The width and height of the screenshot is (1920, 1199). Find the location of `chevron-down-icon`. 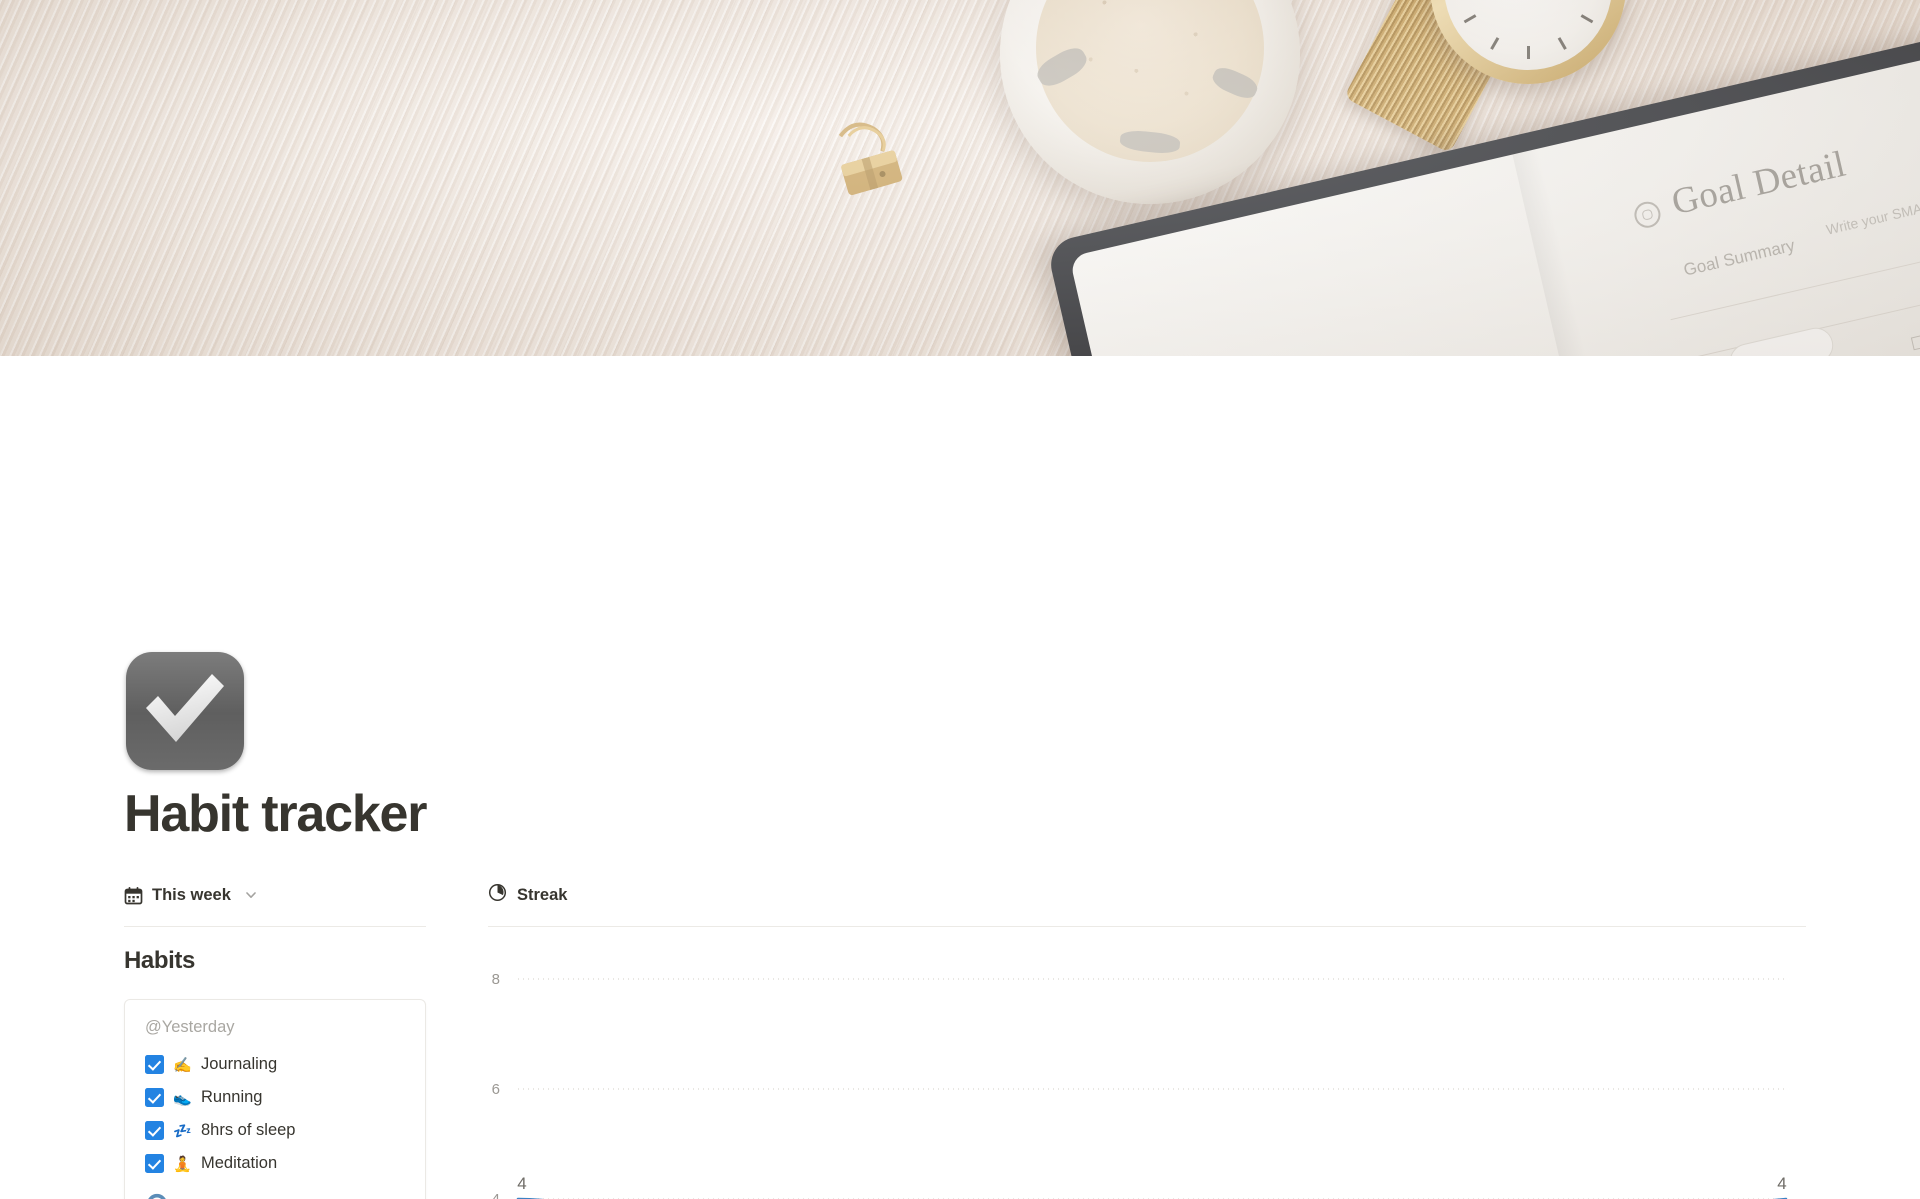

chevron-down-icon is located at coordinates (251, 895).